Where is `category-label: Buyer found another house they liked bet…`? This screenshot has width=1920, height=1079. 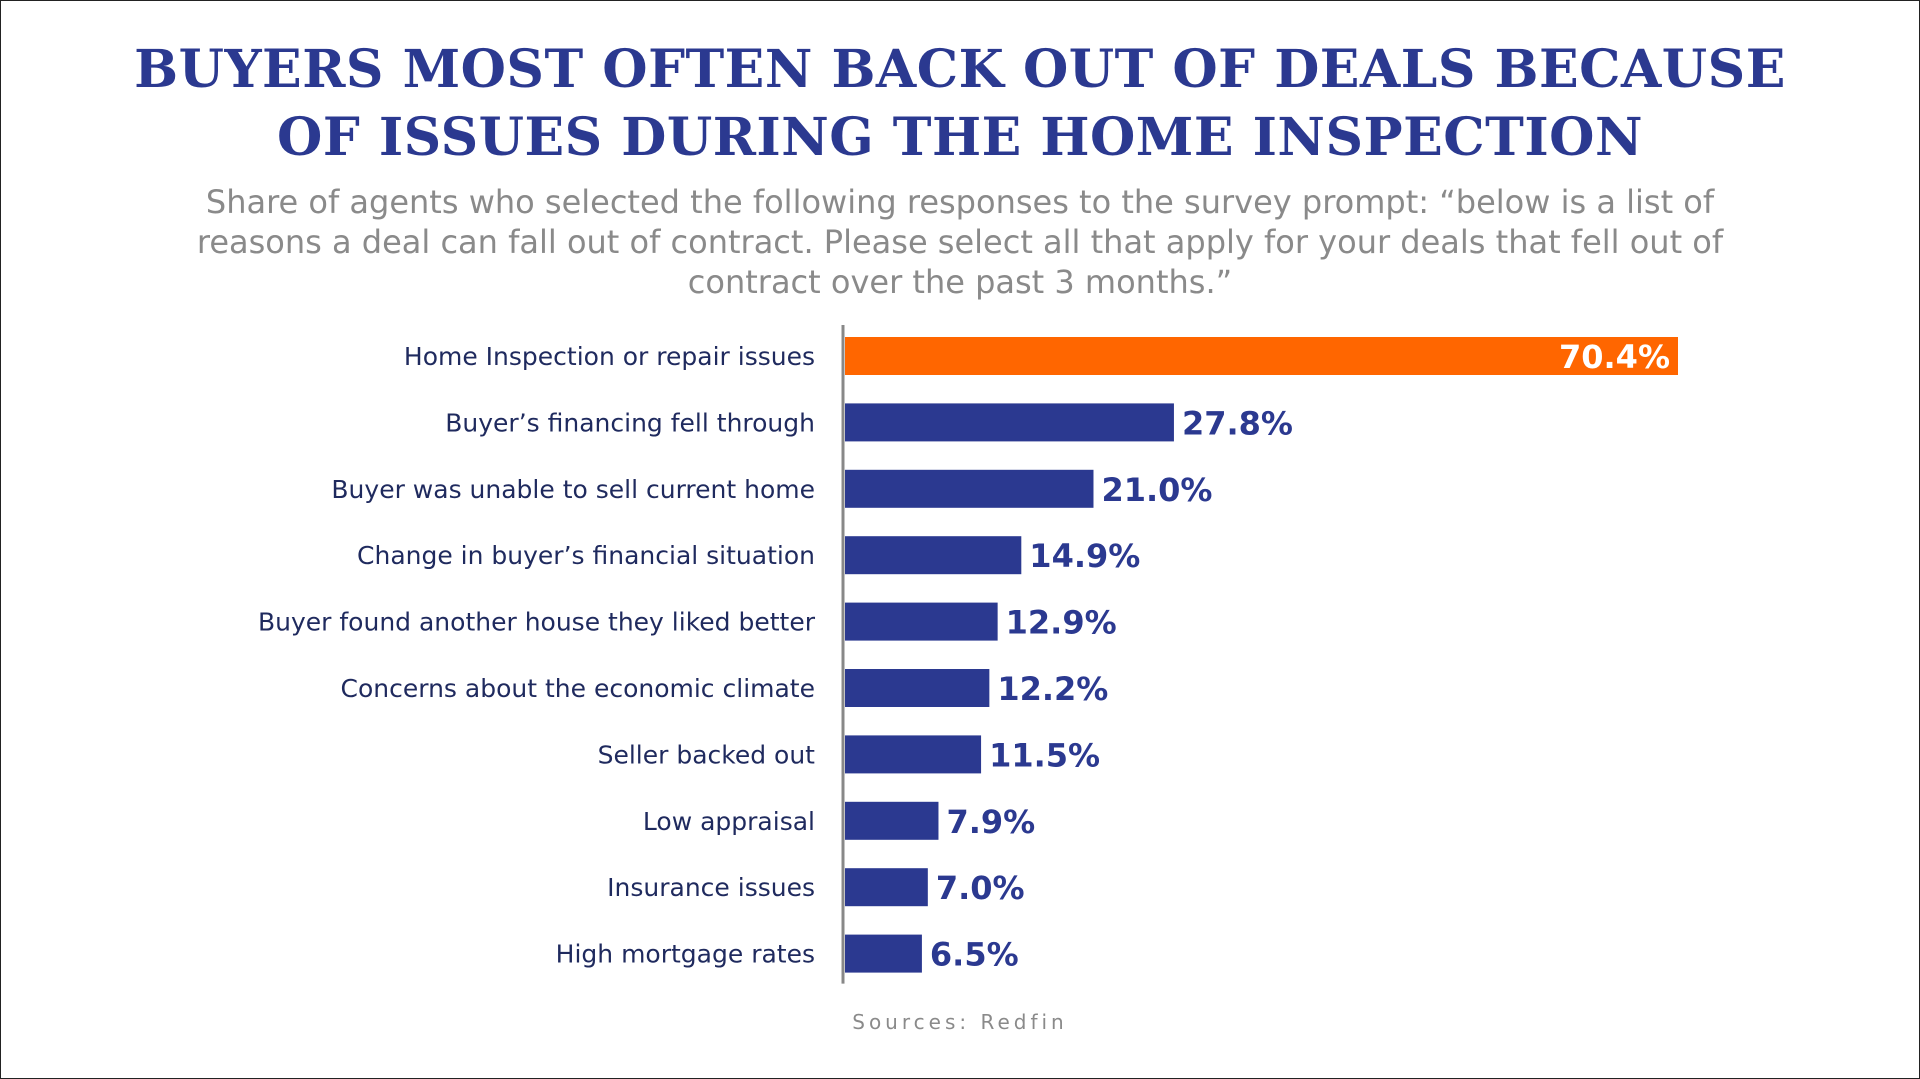
category-label: Buyer found another house they liked bet… is located at coordinates (537, 622).